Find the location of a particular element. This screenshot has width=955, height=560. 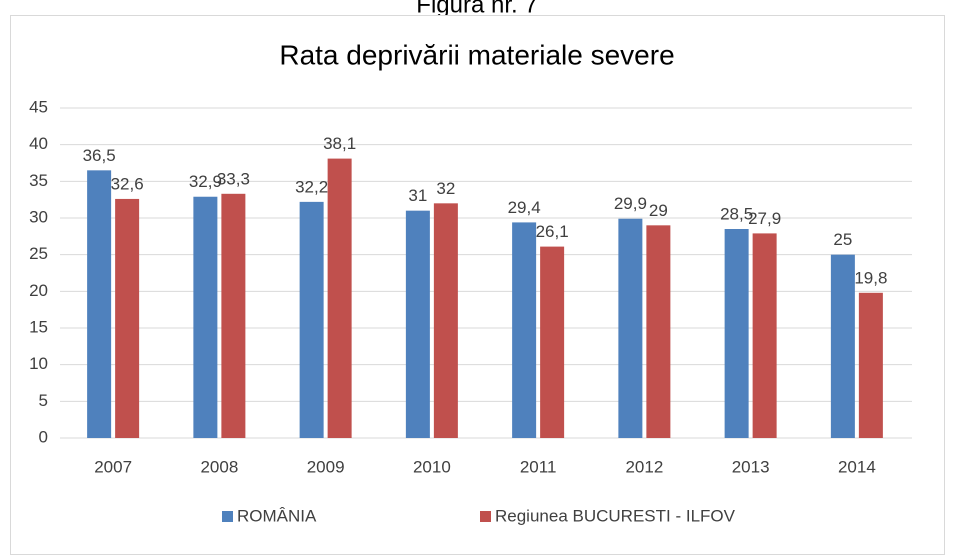

data-label: 33,3 is located at coordinates (233, 178).